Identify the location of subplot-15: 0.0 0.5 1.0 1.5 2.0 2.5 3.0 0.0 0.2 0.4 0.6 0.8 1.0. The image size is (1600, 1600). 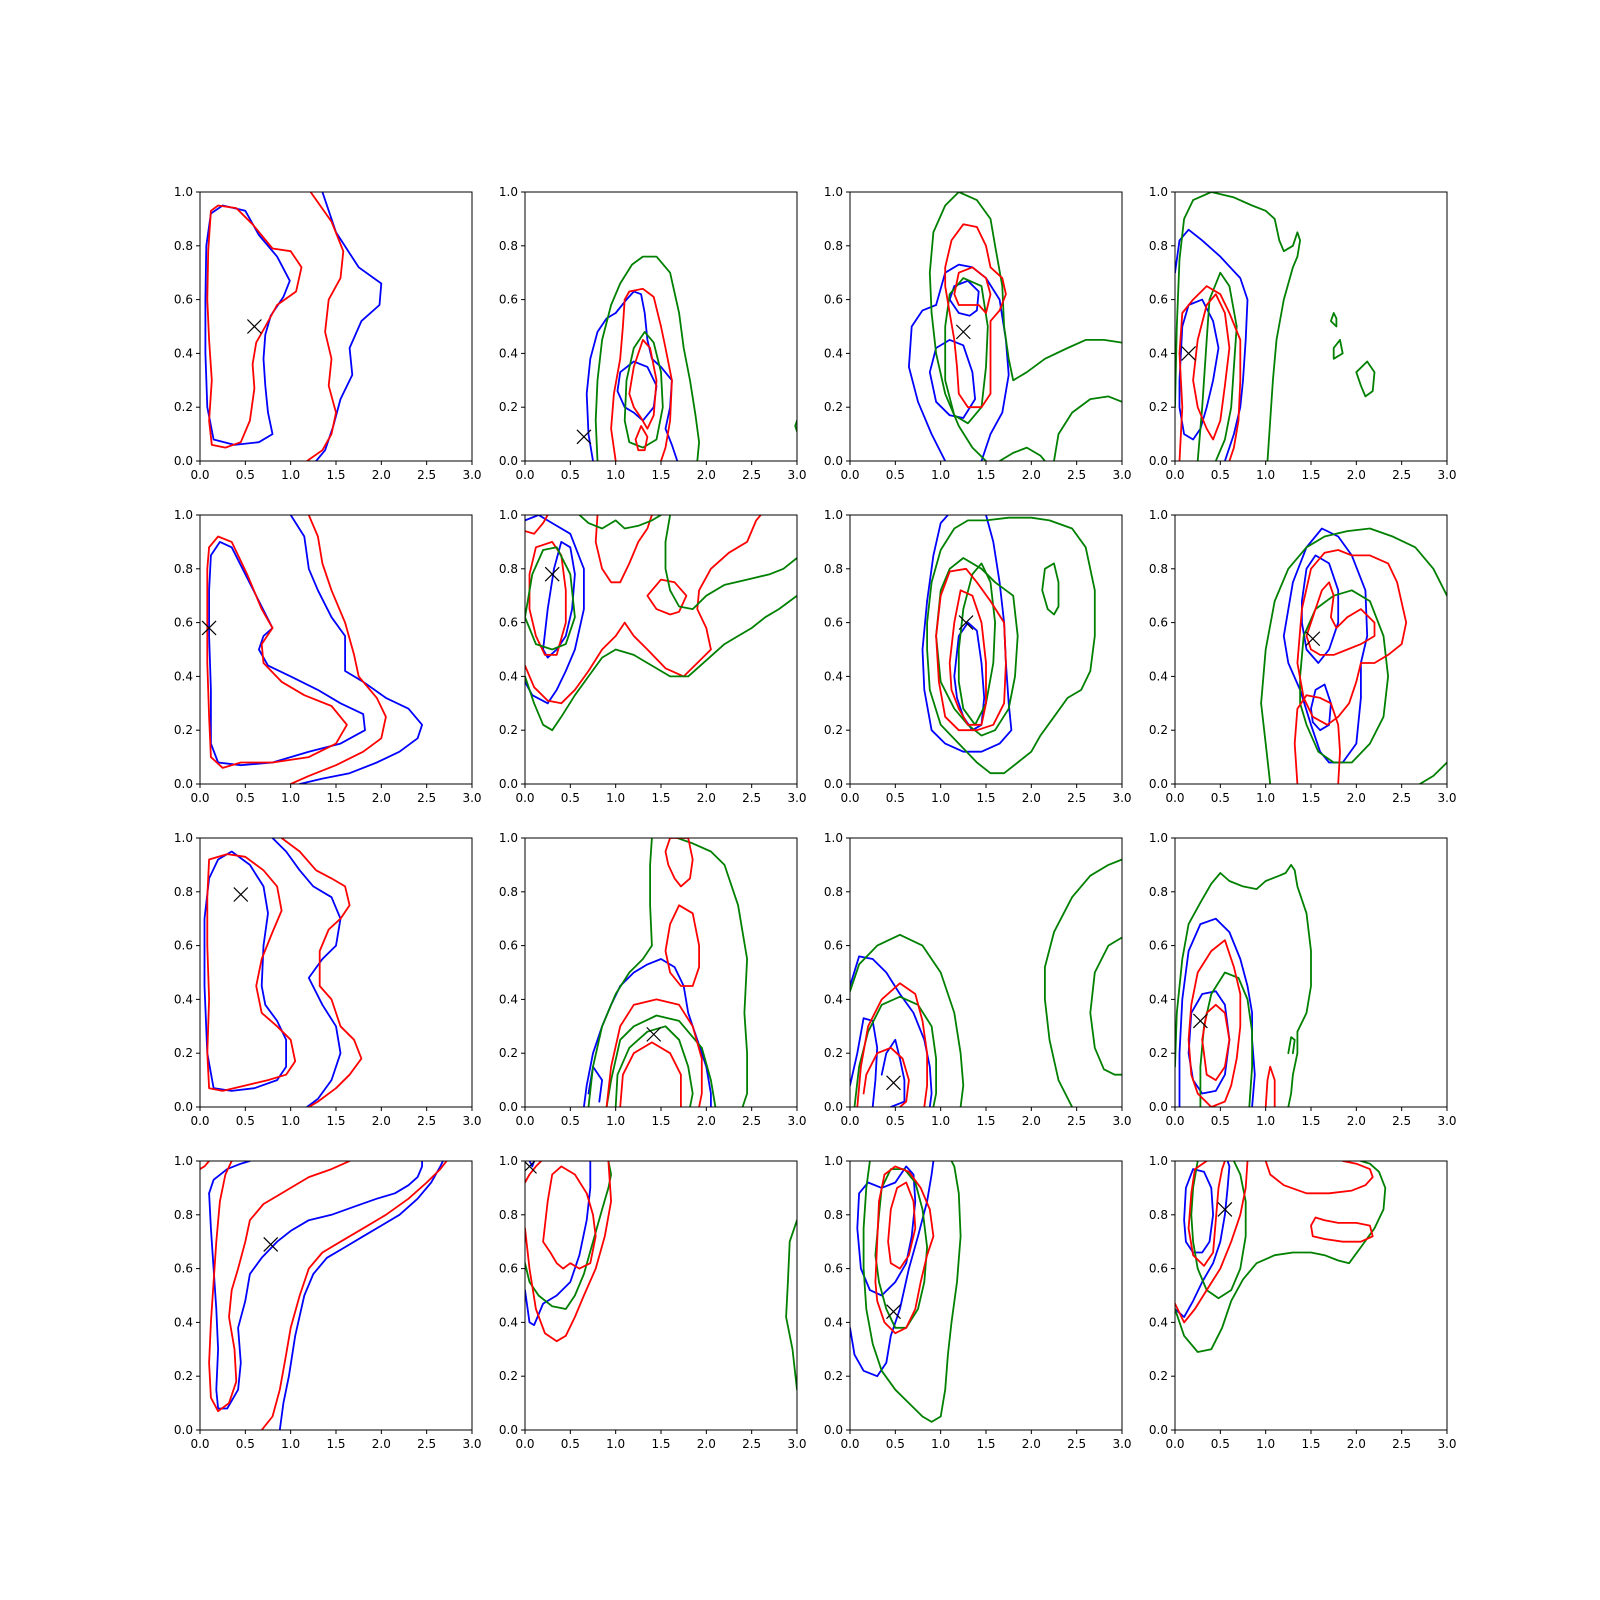
(978, 1302).